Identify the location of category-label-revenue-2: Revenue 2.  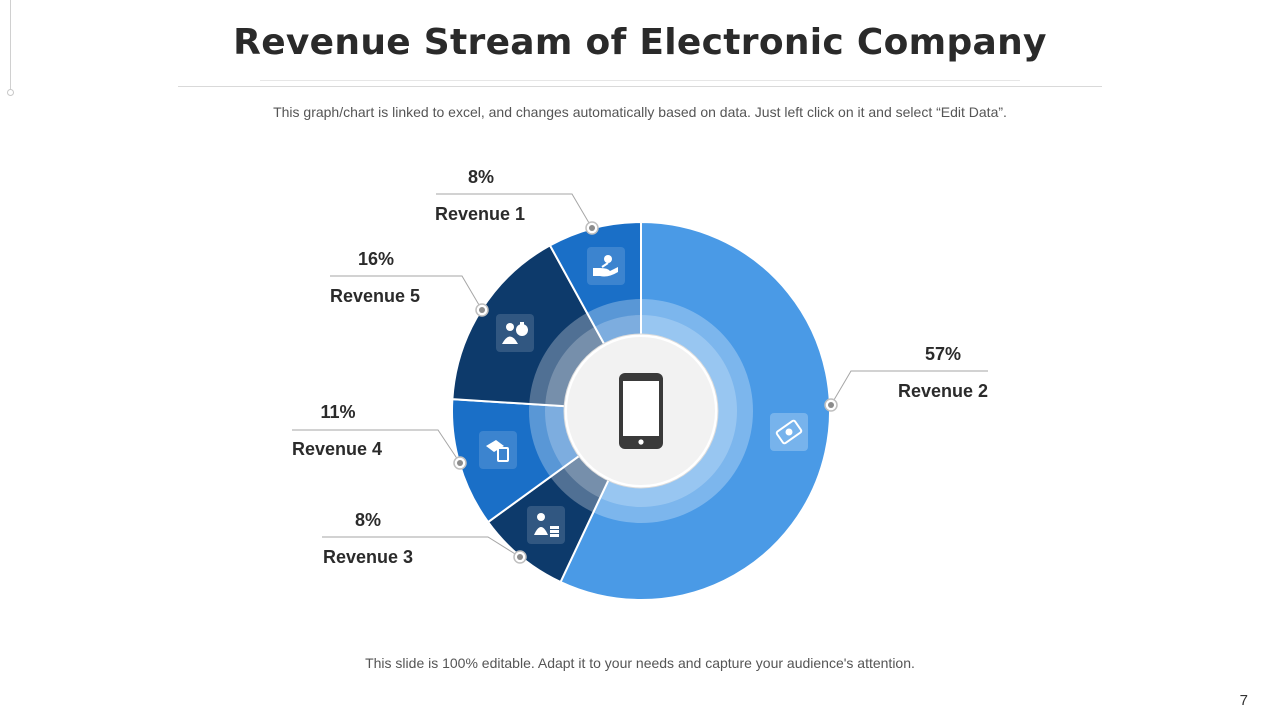
(943, 391).